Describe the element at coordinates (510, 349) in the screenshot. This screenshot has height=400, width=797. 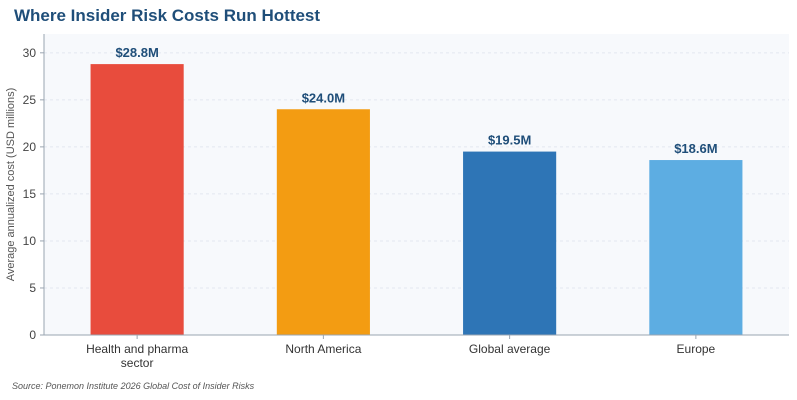
I see `x-tick-label: Global average` at that location.